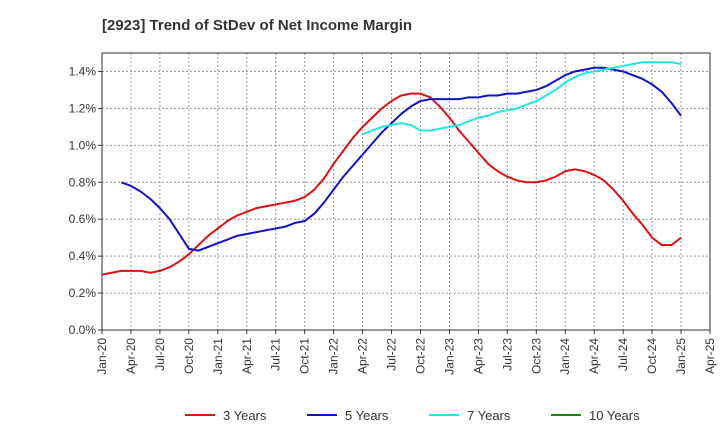 This screenshot has height=440, width=720. I want to click on legend-label-3: 10 Years, so click(614, 415).